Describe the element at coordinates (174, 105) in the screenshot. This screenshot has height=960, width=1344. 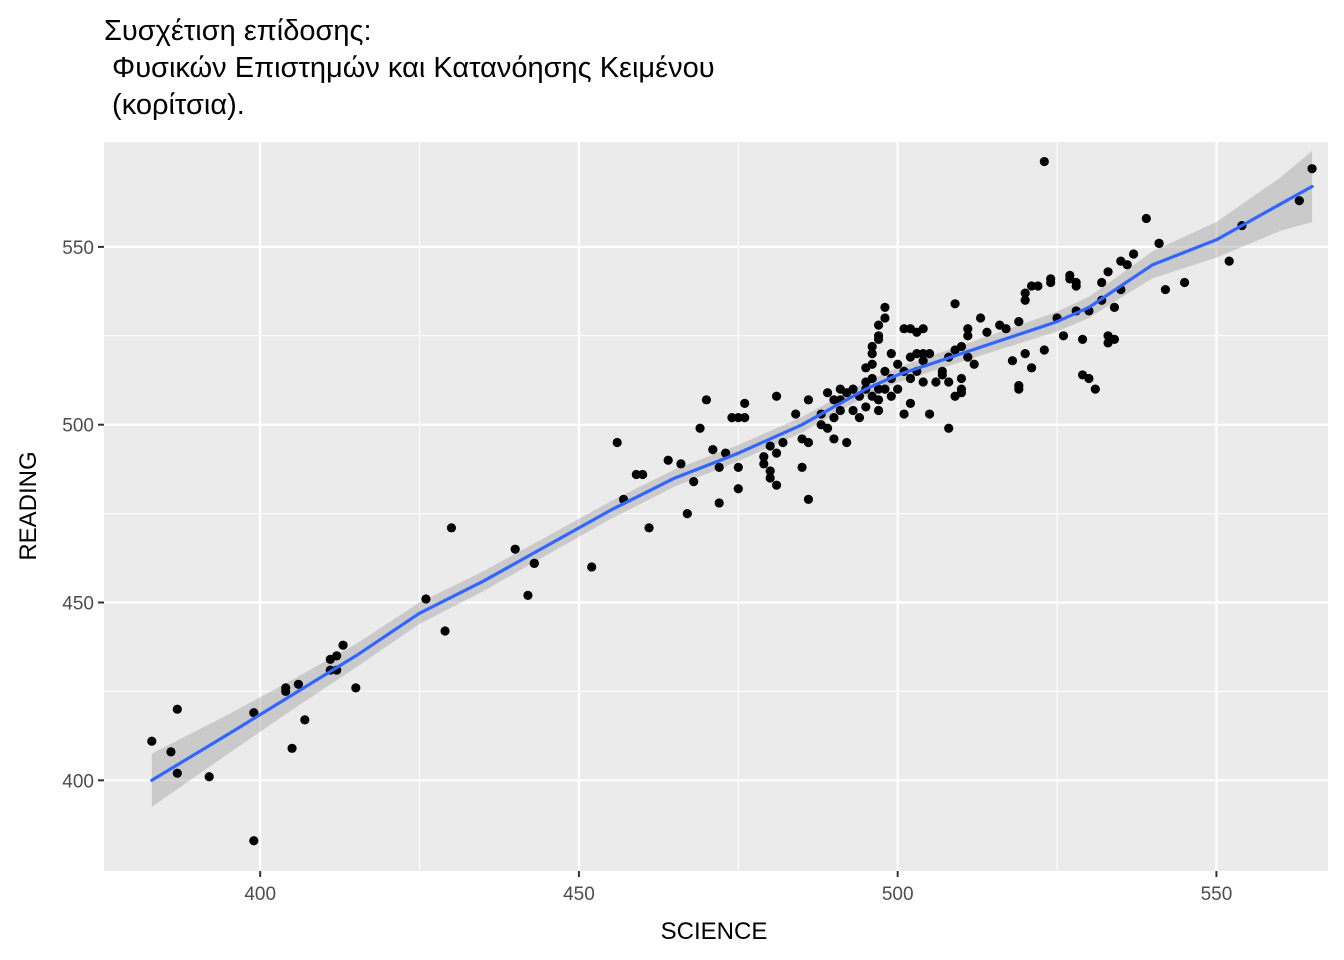
I see `title-line-3: (κορίτσια).` at that location.